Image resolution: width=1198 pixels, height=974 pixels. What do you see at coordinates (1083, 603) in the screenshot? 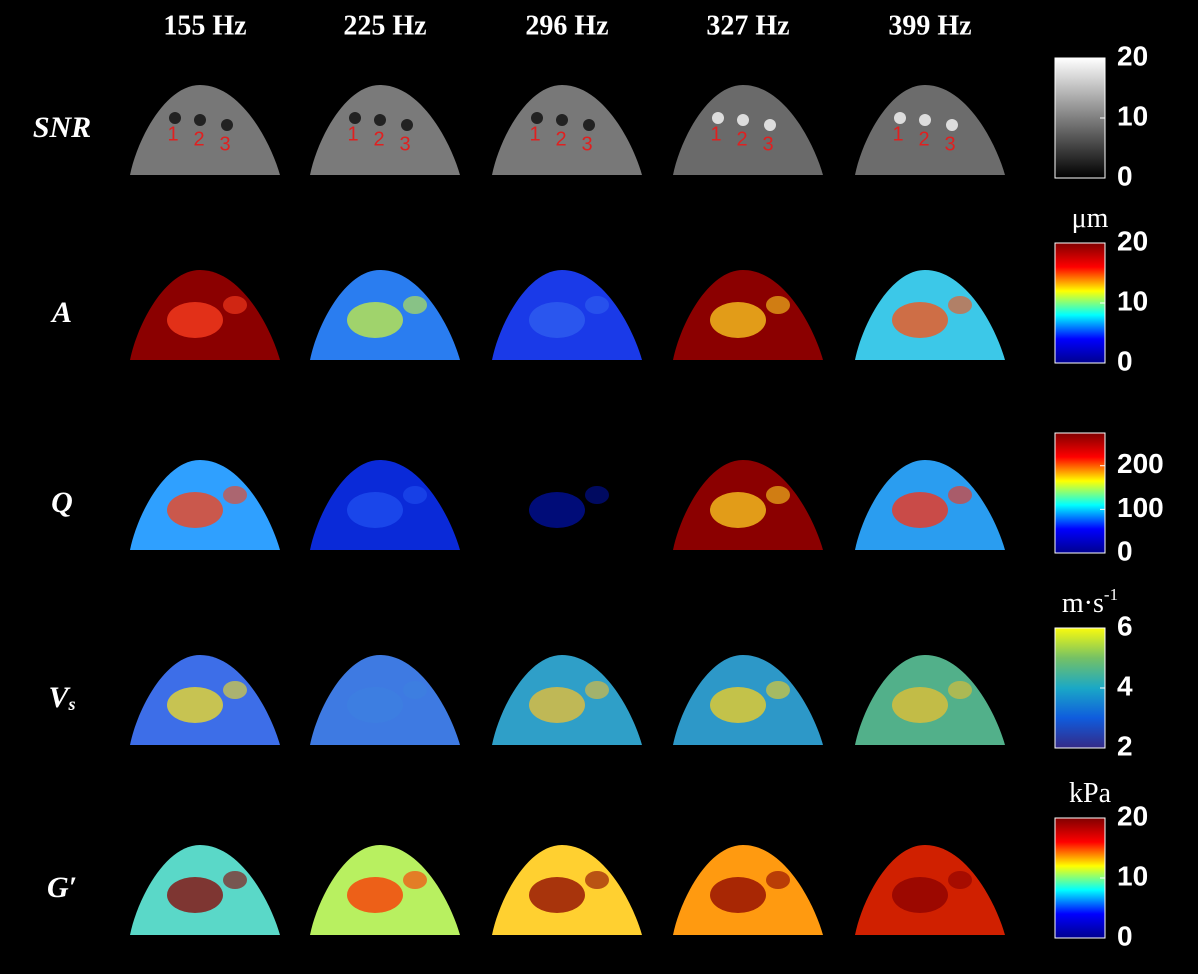
I see `unit-base: m·s` at bounding box center [1083, 603].